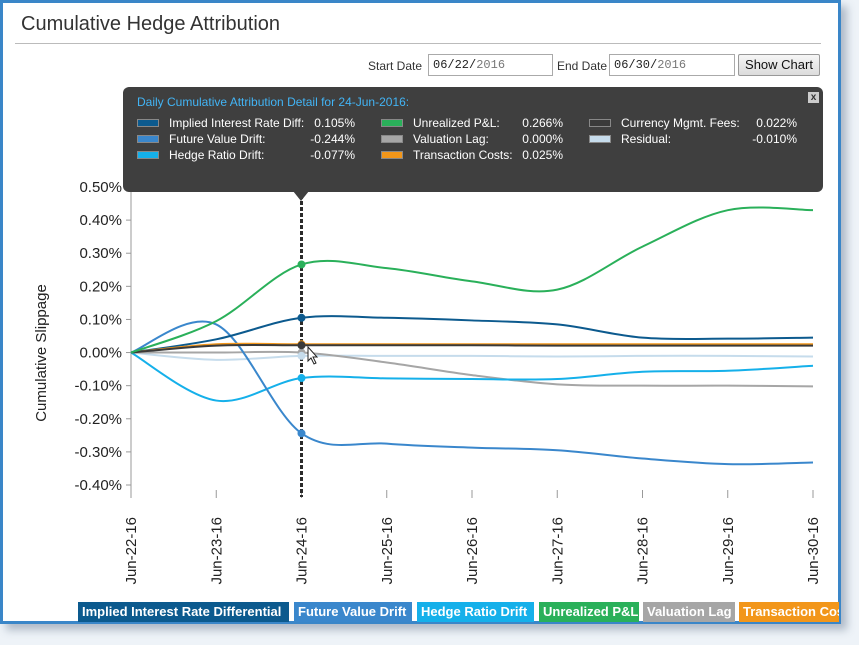 The height and width of the screenshot is (645, 859). I want to click on tooltip-pointer, so click(301, 196).